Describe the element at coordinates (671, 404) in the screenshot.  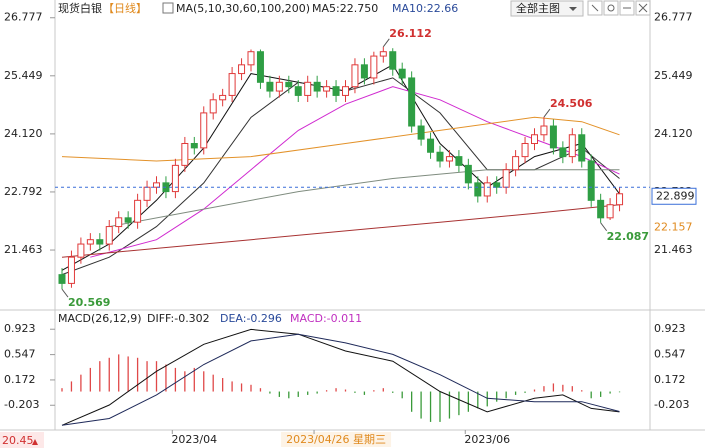
I see `y-tick-label-right: -0.203` at that location.